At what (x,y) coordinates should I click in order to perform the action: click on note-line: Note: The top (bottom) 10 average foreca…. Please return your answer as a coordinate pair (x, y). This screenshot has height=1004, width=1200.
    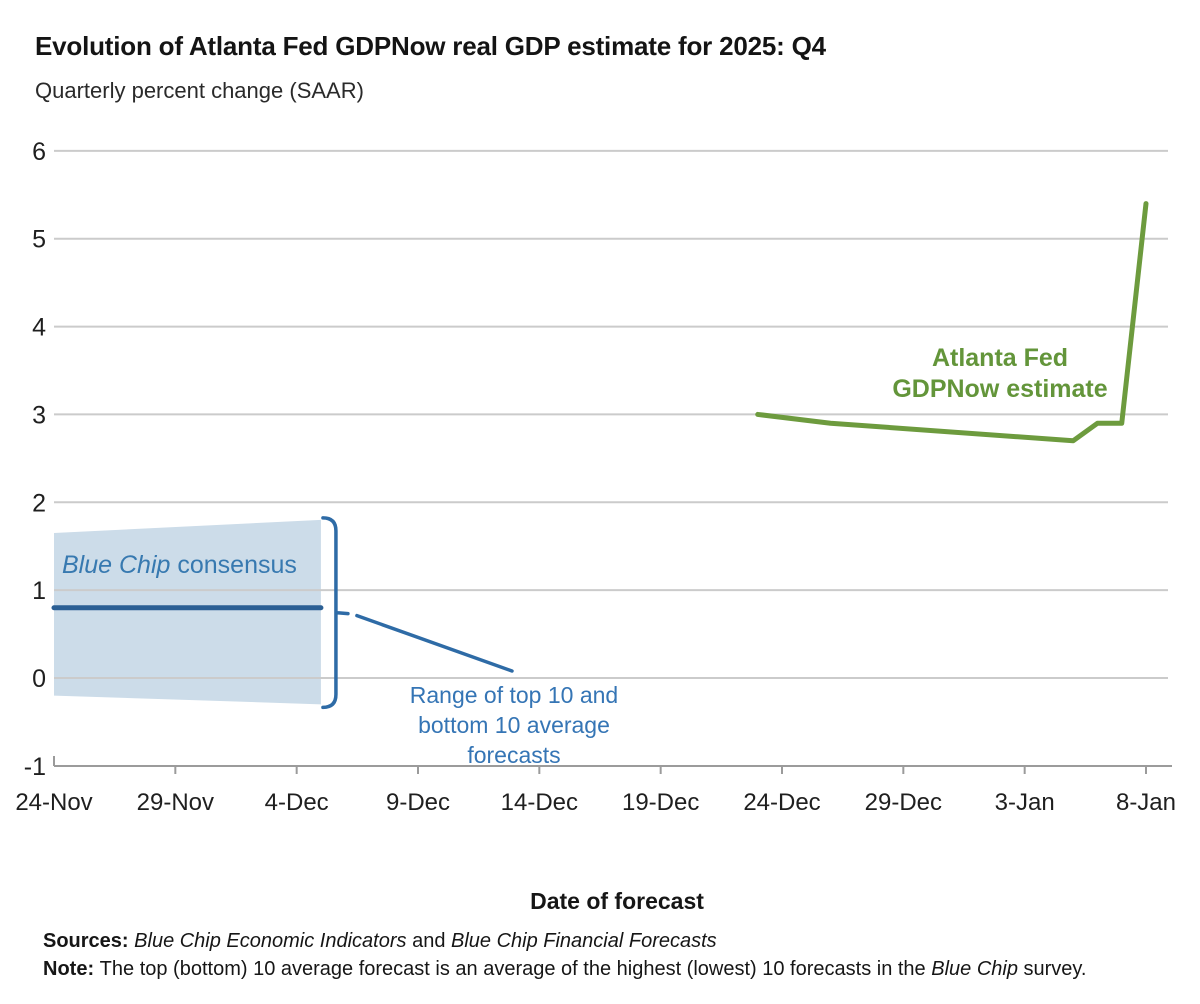
    Looking at the image, I should click on (565, 969).